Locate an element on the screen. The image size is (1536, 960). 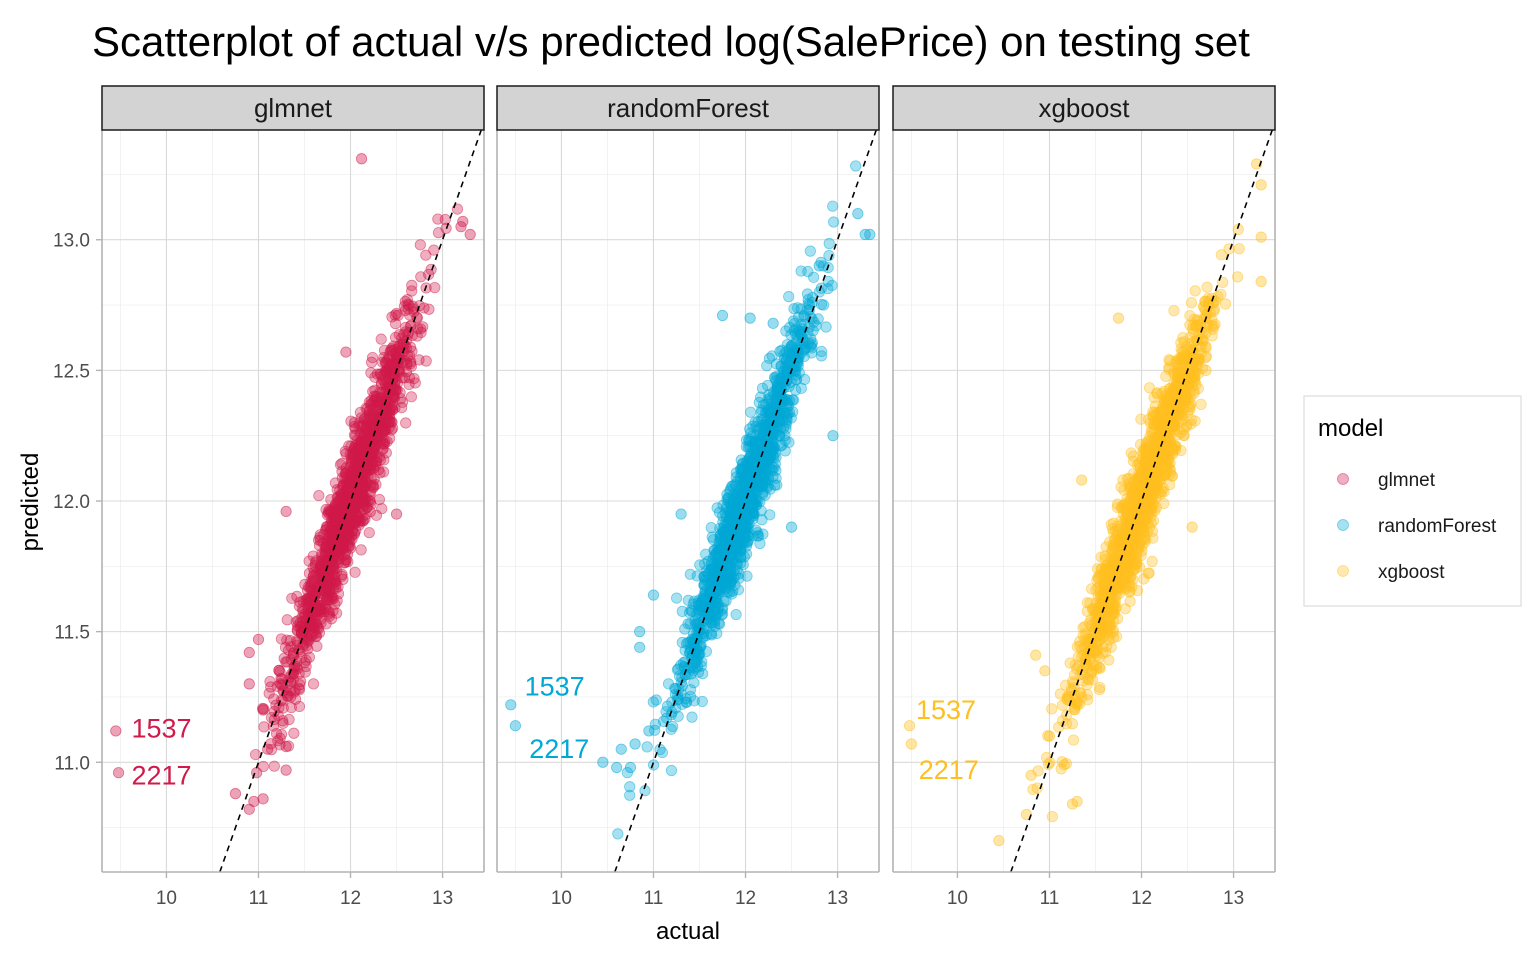
point-label: 1537 is located at coordinates (555, 687).